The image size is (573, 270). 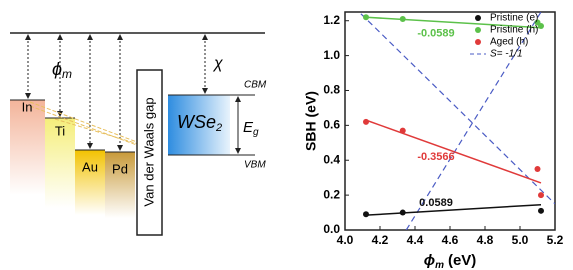 I want to click on fit-label: -0.0589, so click(x=435, y=33).